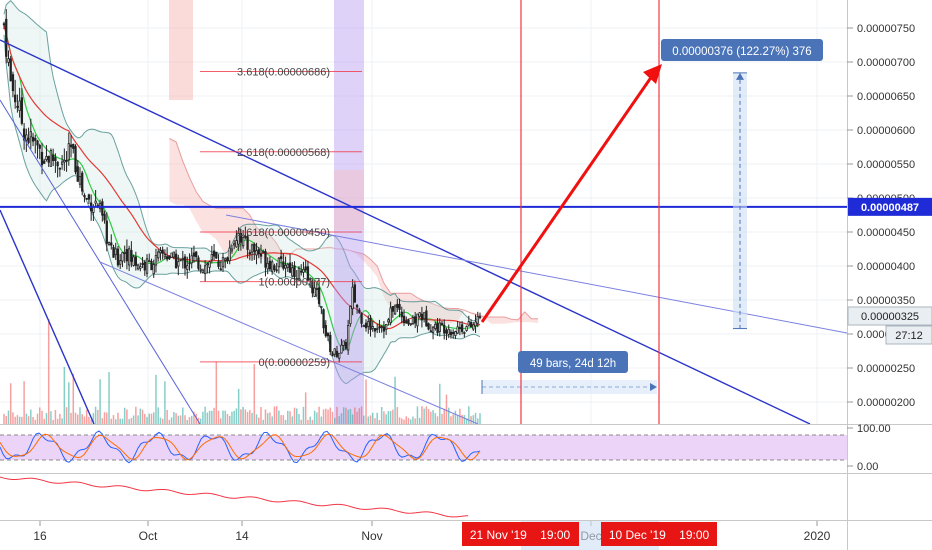 The height and width of the screenshot is (550, 932). Describe the element at coordinates (240, 447) in the screenshot. I see `stoch-rsi-k-line` at that location.